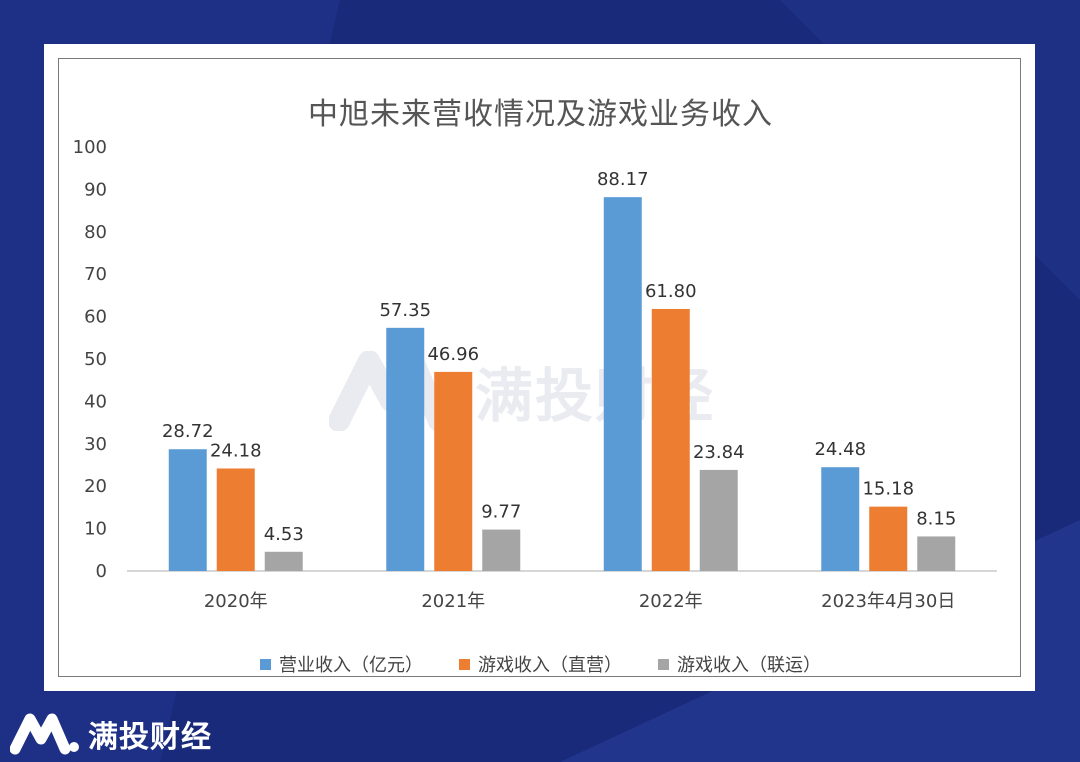  I want to click on y-tick-label: 0, so click(101, 571).